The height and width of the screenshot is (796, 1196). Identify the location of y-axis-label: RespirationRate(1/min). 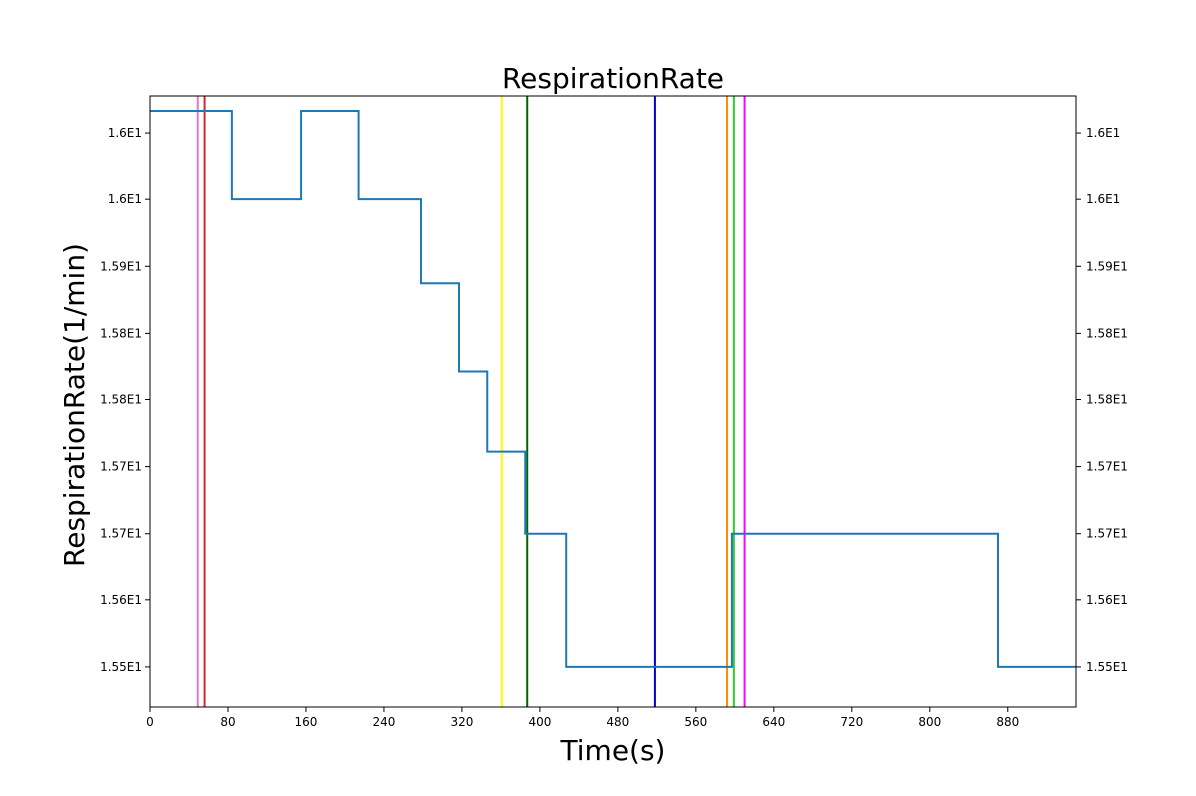
(74, 405).